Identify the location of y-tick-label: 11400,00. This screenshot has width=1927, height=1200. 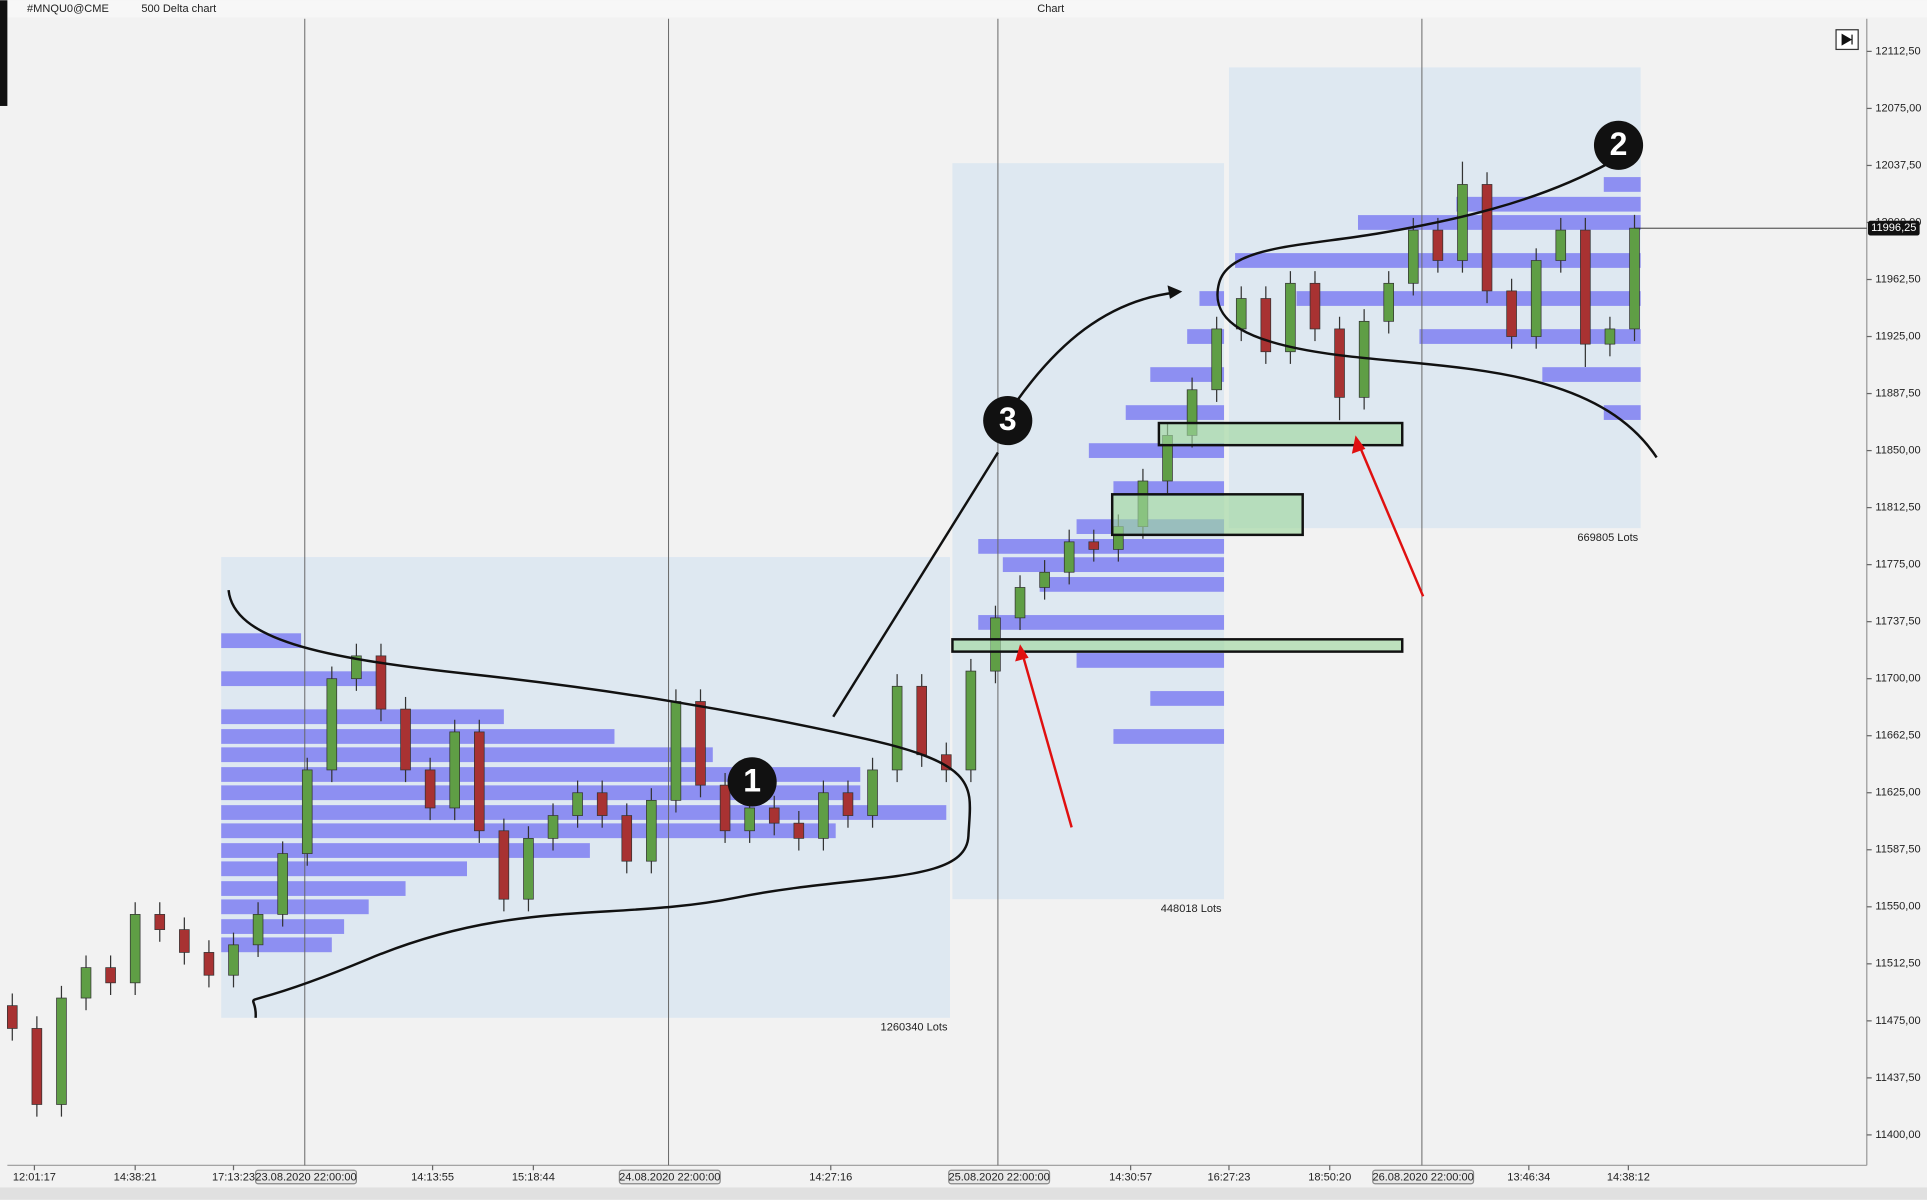
(1897, 1135).